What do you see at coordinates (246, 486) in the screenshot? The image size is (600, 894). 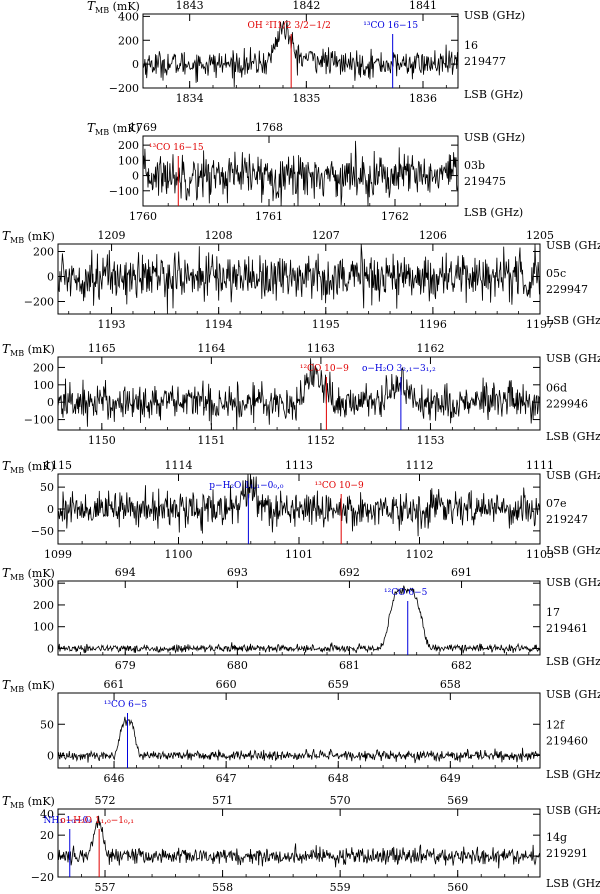 I see `line-label: p−H₂O 1₁,₁−0₀,₀` at bounding box center [246, 486].